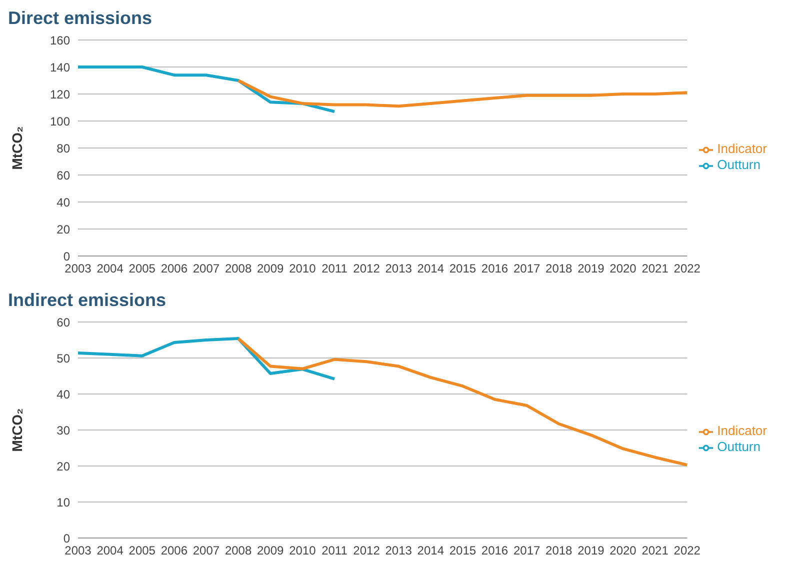 The image size is (795, 567). Describe the element at coordinates (60, 40) in the screenshot. I see `y-tick-label: 160` at that location.